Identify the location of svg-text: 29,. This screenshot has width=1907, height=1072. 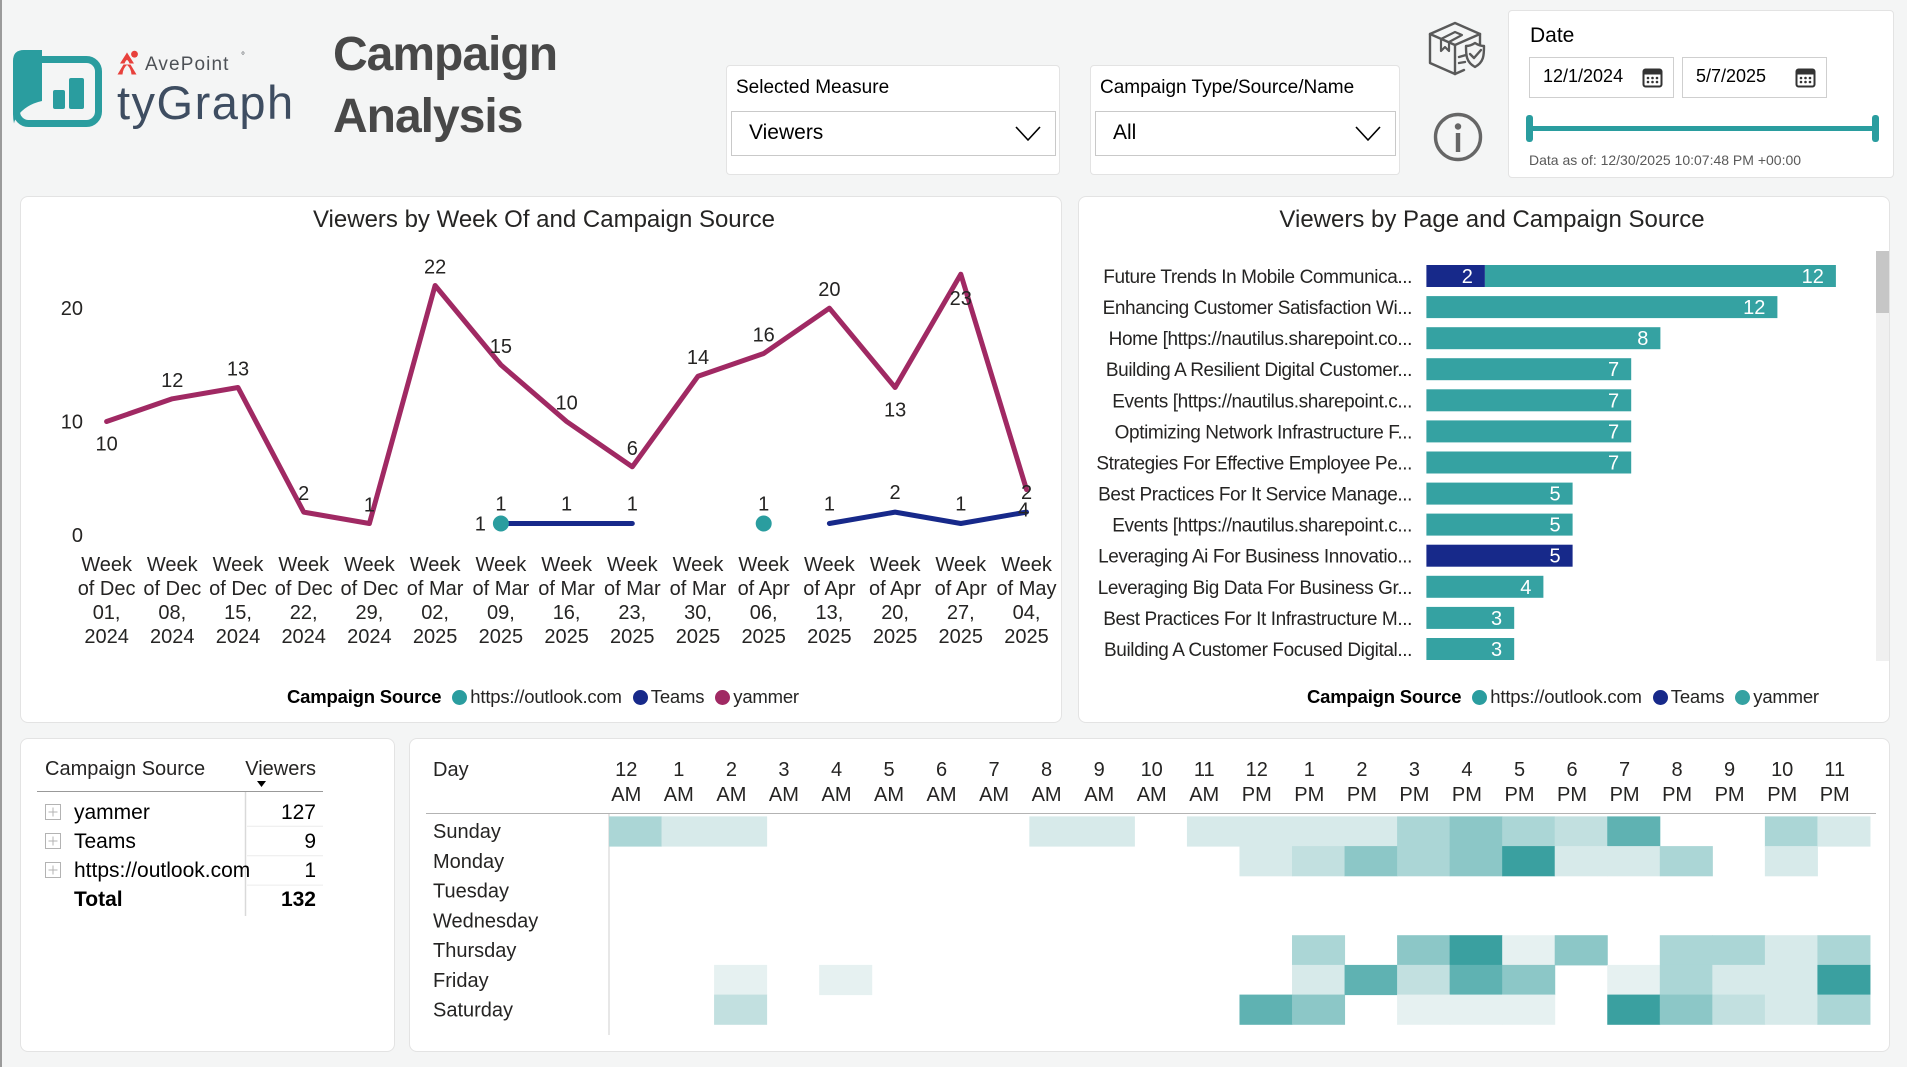
(369, 613).